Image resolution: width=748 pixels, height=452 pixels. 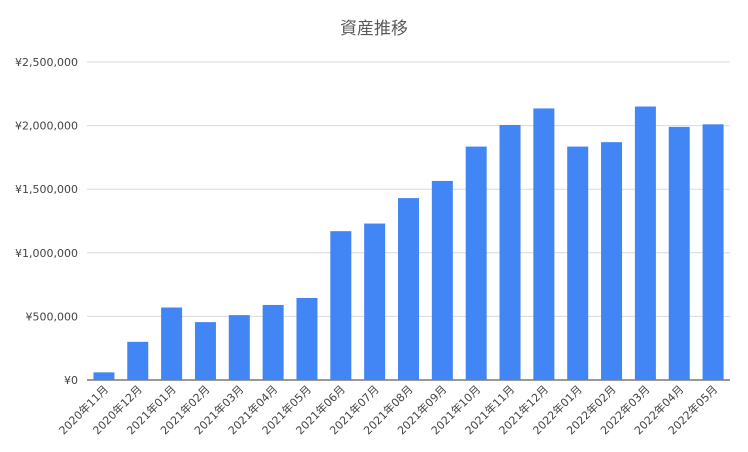 I want to click on y-tick-label: ¥500,000, so click(x=52, y=316).